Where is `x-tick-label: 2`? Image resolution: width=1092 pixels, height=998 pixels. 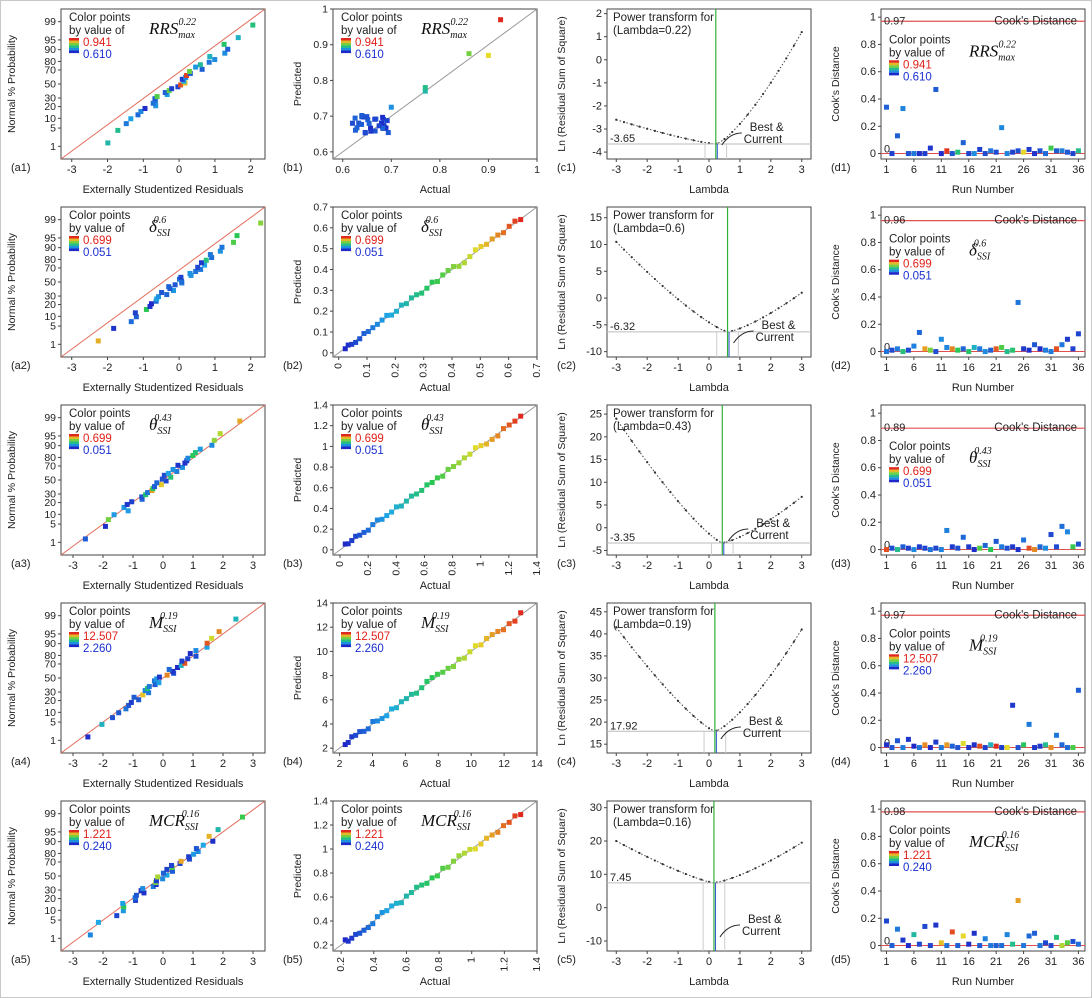
x-tick-label: 2 is located at coordinates (771, 170).